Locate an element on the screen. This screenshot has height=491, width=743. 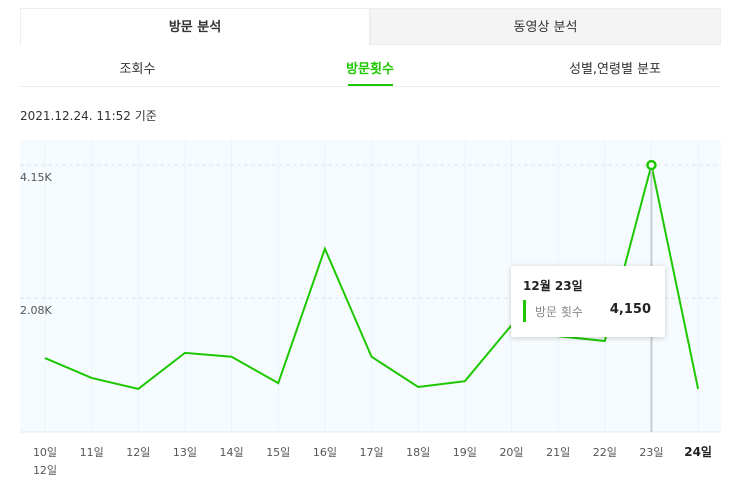
x-tick-label: 12일 is located at coordinates (138, 452).